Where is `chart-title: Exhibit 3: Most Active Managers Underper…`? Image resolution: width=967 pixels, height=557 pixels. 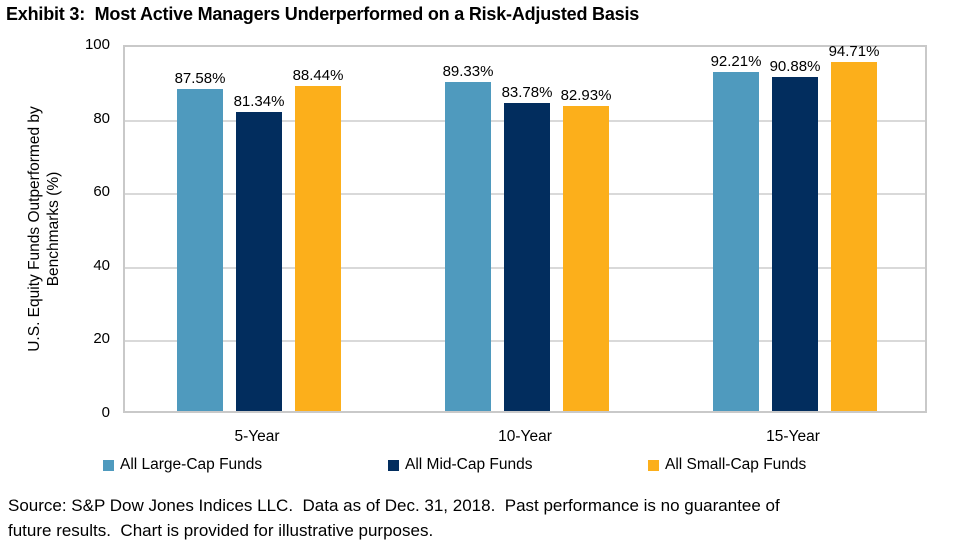 chart-title: Exhibit 3: Most Active Managers Underper… is located at coordinates (323, 14).